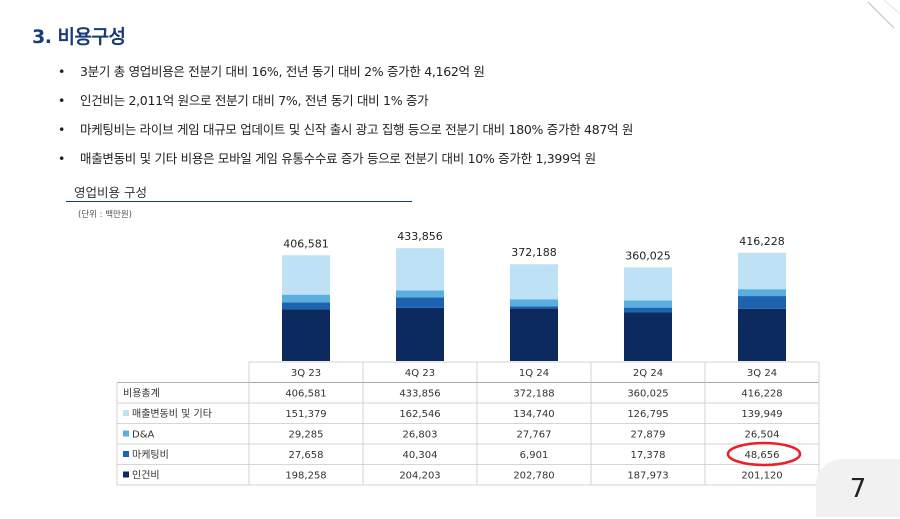 Image resolution: width=900 pixels, height=519 pixels. What do you see at coordinates (761, 414) in the screenshot?
I see `table-cell-value: 139,949` at bounding box center [761, 414].